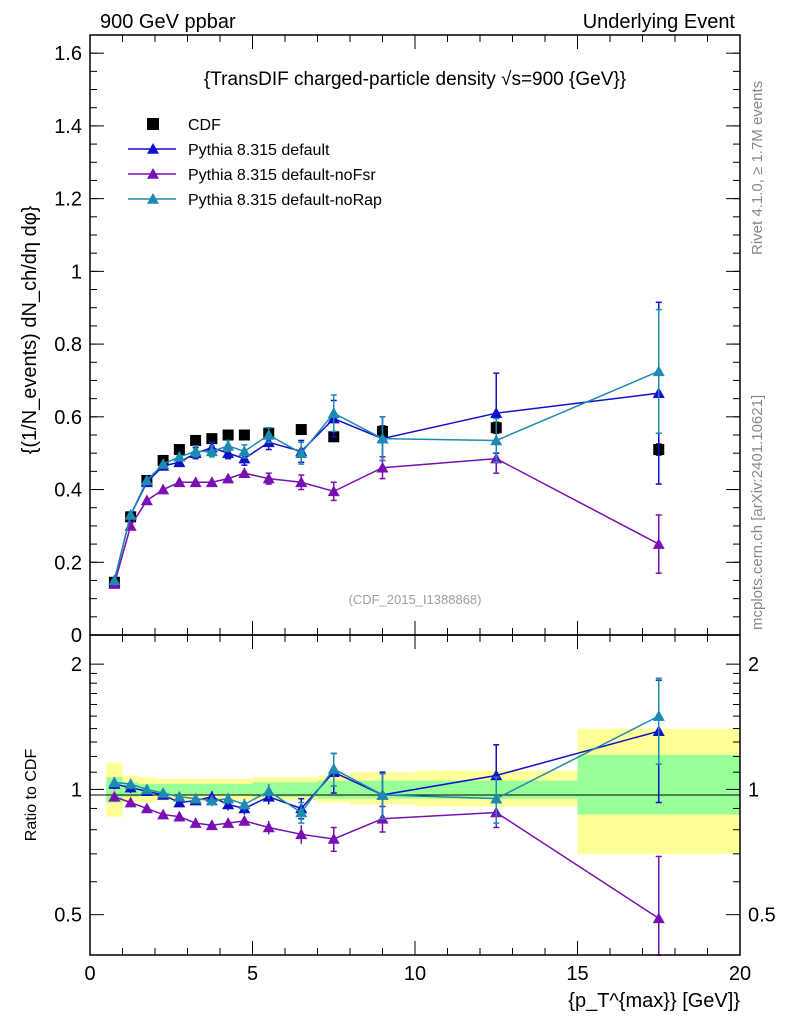 This screenshot has height=1024, width=786. Describe the element at coordinates (423, 791) in the screenshot. I see `ratio-bands` at that location.